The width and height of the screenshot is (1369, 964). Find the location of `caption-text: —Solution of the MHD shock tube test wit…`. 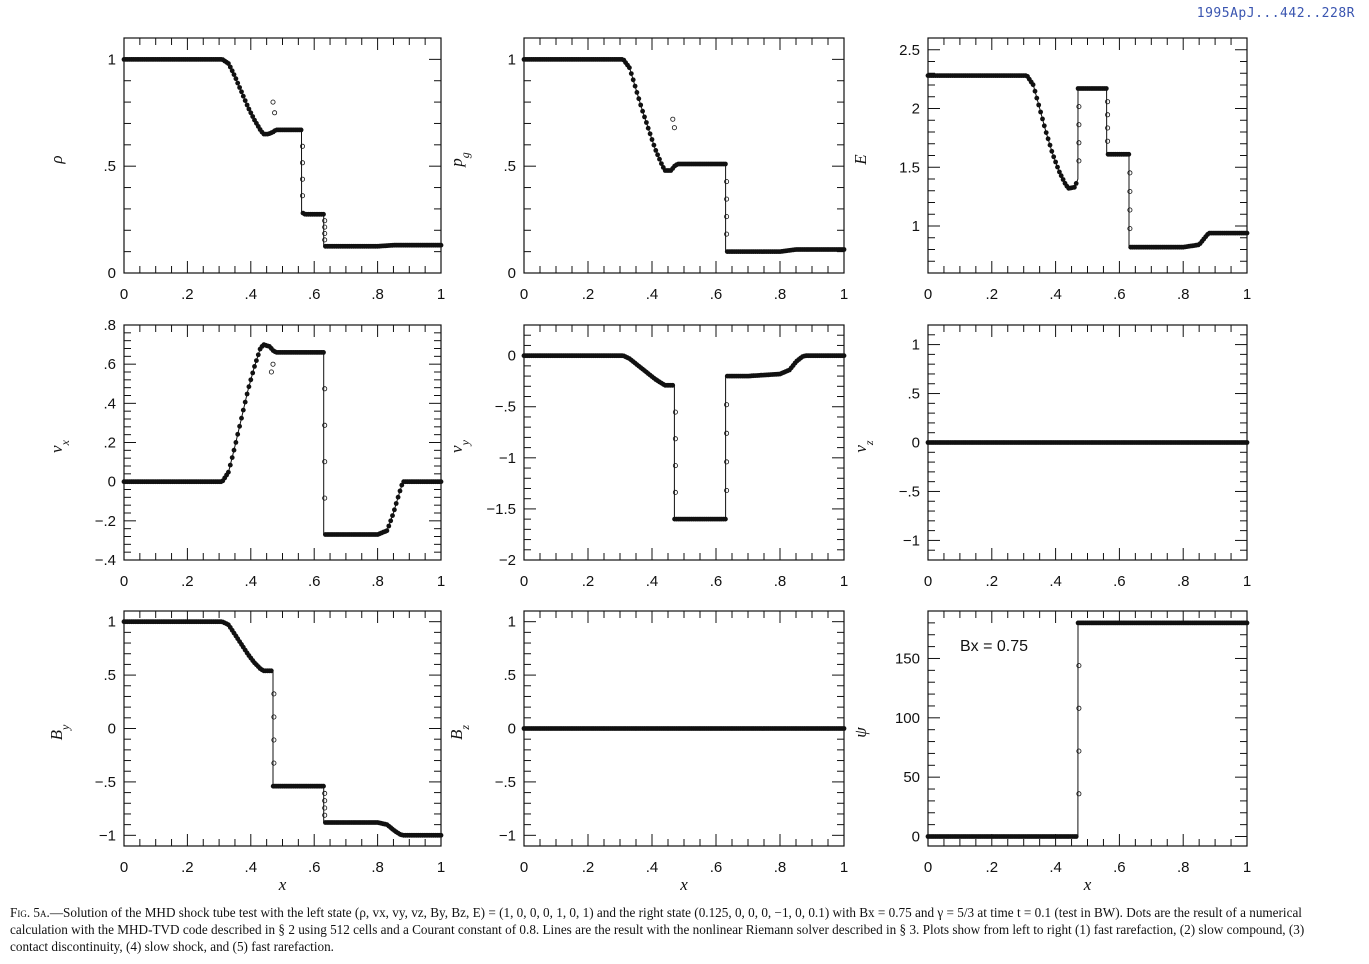

caption-text: —Solution of the MHD shock tube test wit… is located at coordinates (657, 929).